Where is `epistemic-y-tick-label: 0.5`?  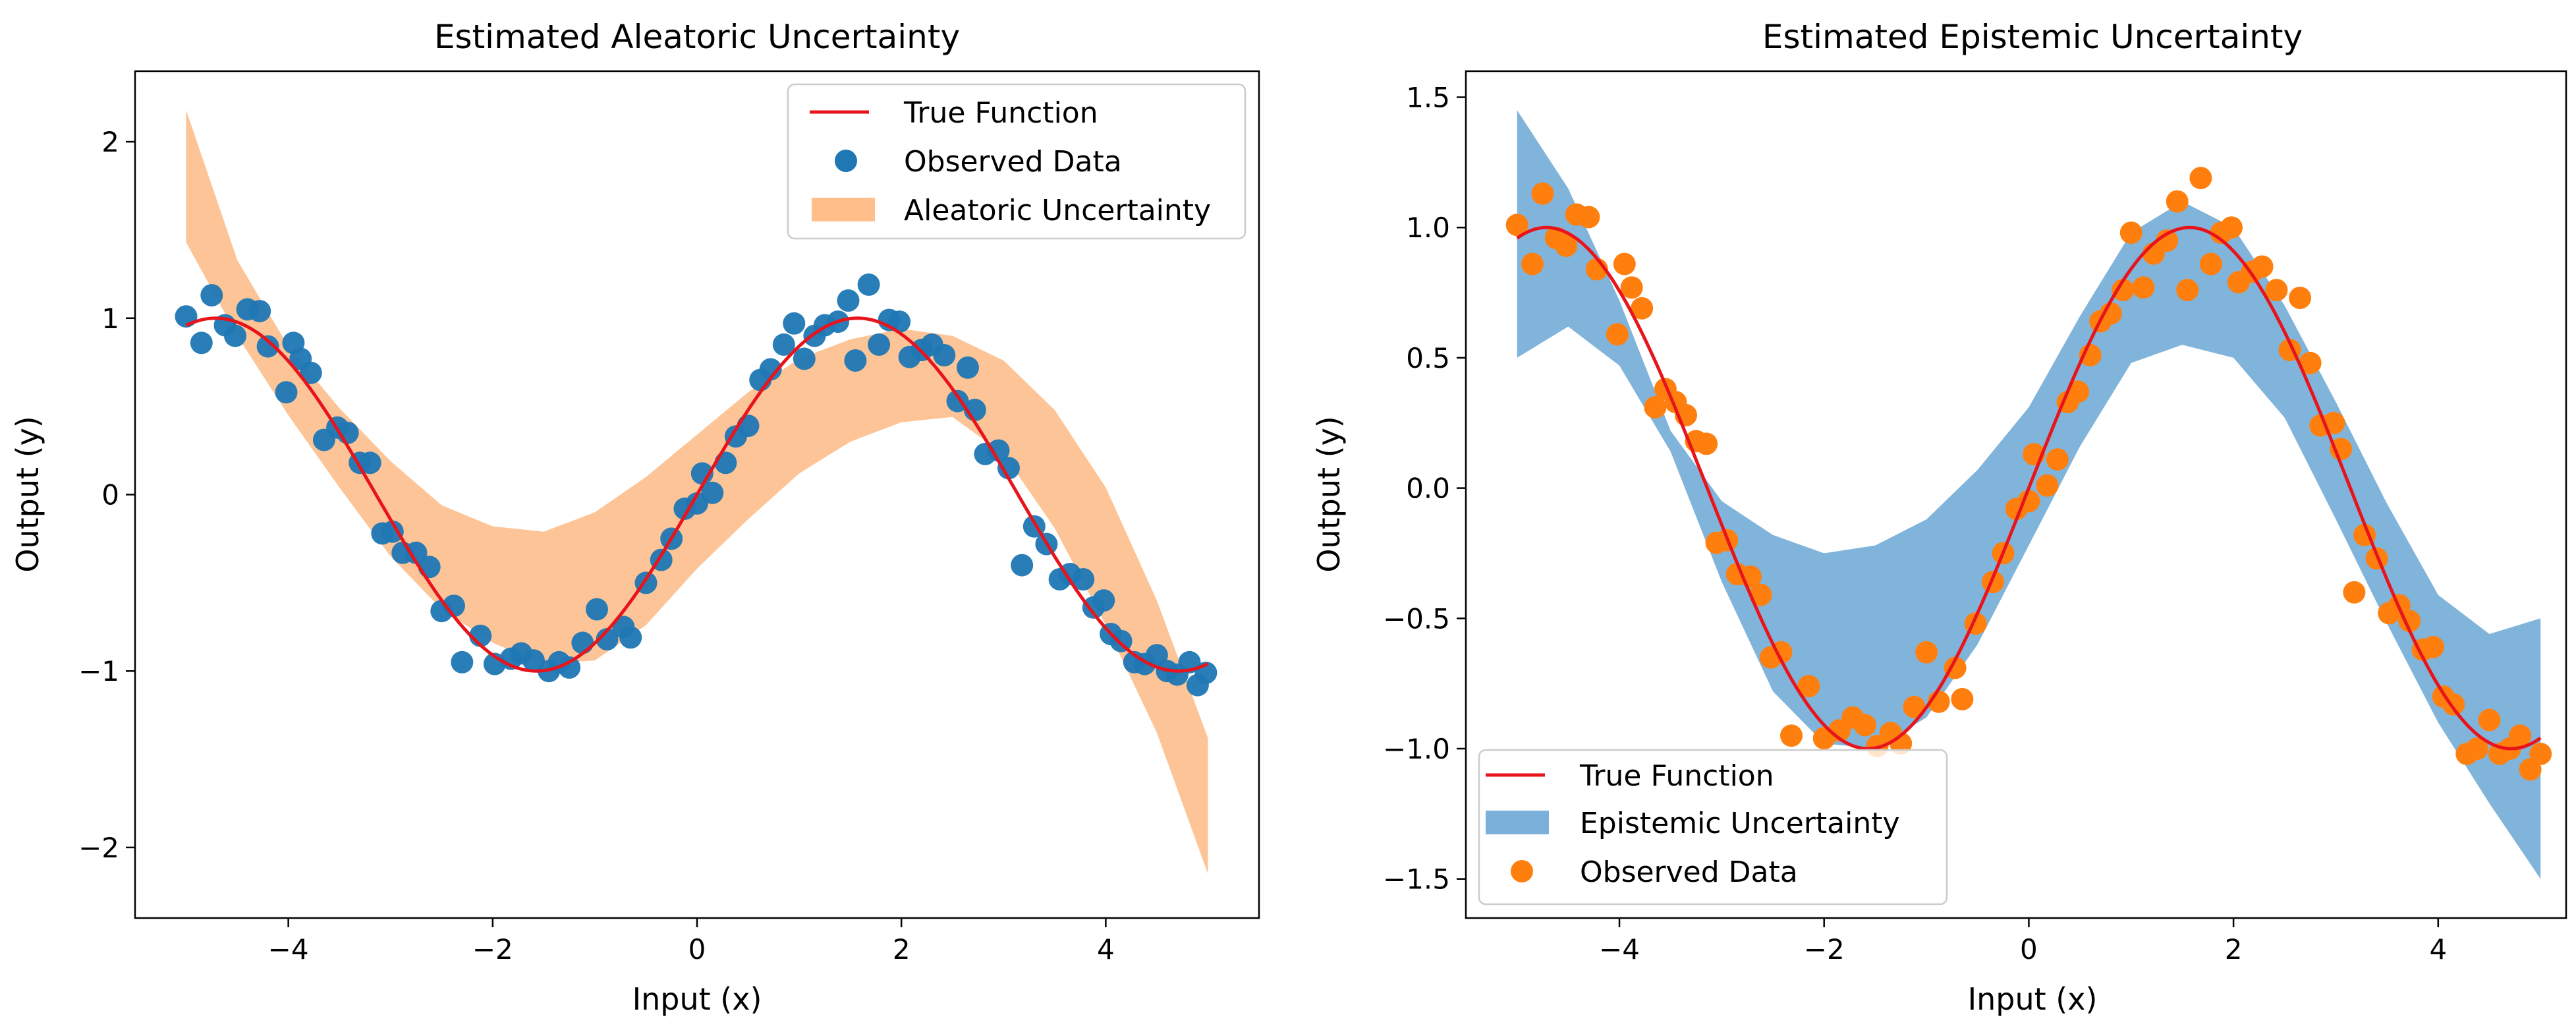 epistemic-y-tick-label: 0.5 is located at coordinates (1428, 358).